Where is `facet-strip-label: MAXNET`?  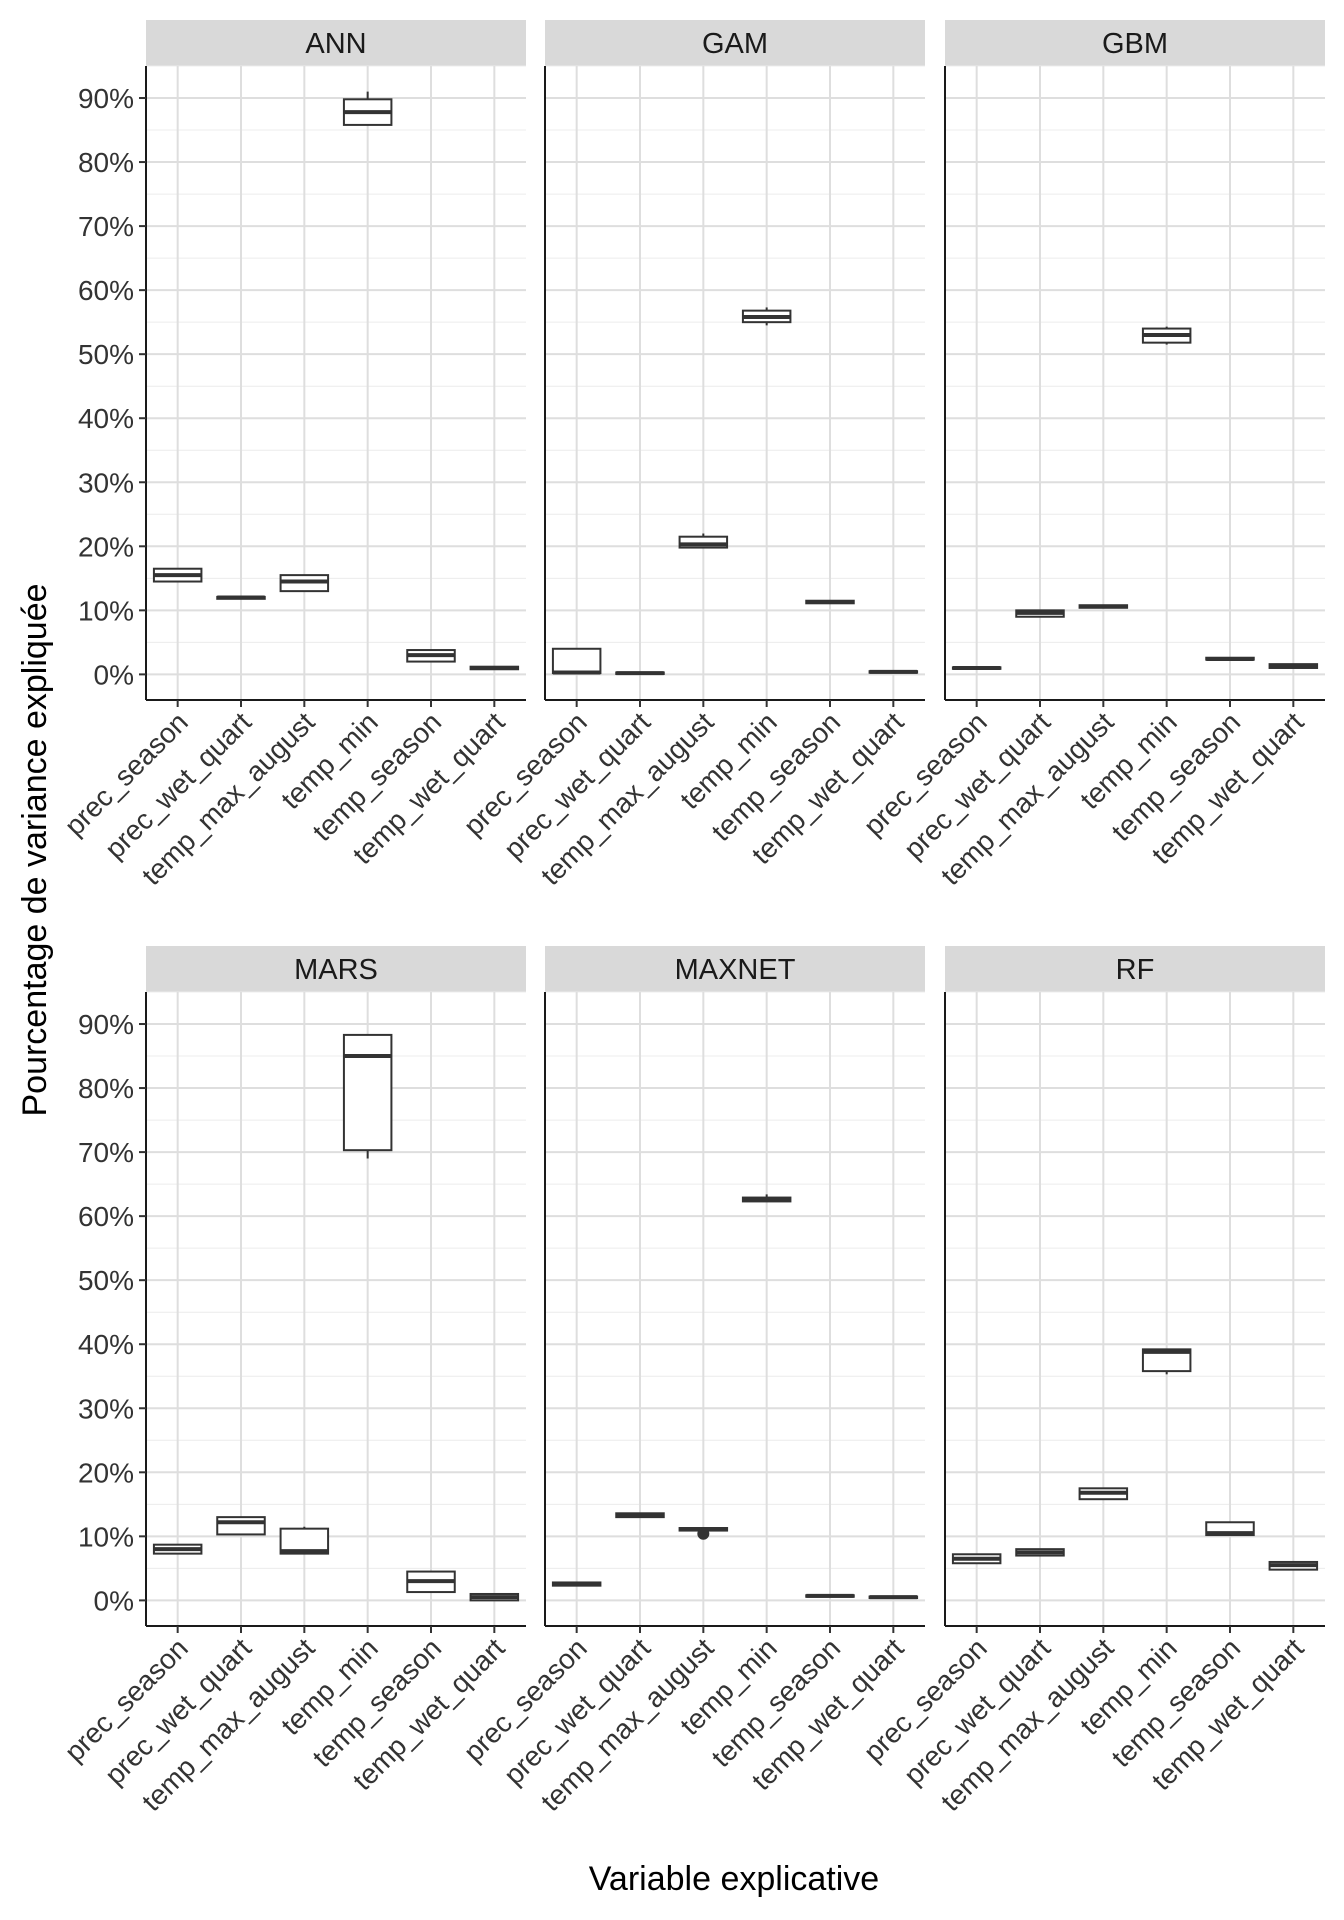 facet-strip-label: MAXNET is located at coordinates (735, 970).